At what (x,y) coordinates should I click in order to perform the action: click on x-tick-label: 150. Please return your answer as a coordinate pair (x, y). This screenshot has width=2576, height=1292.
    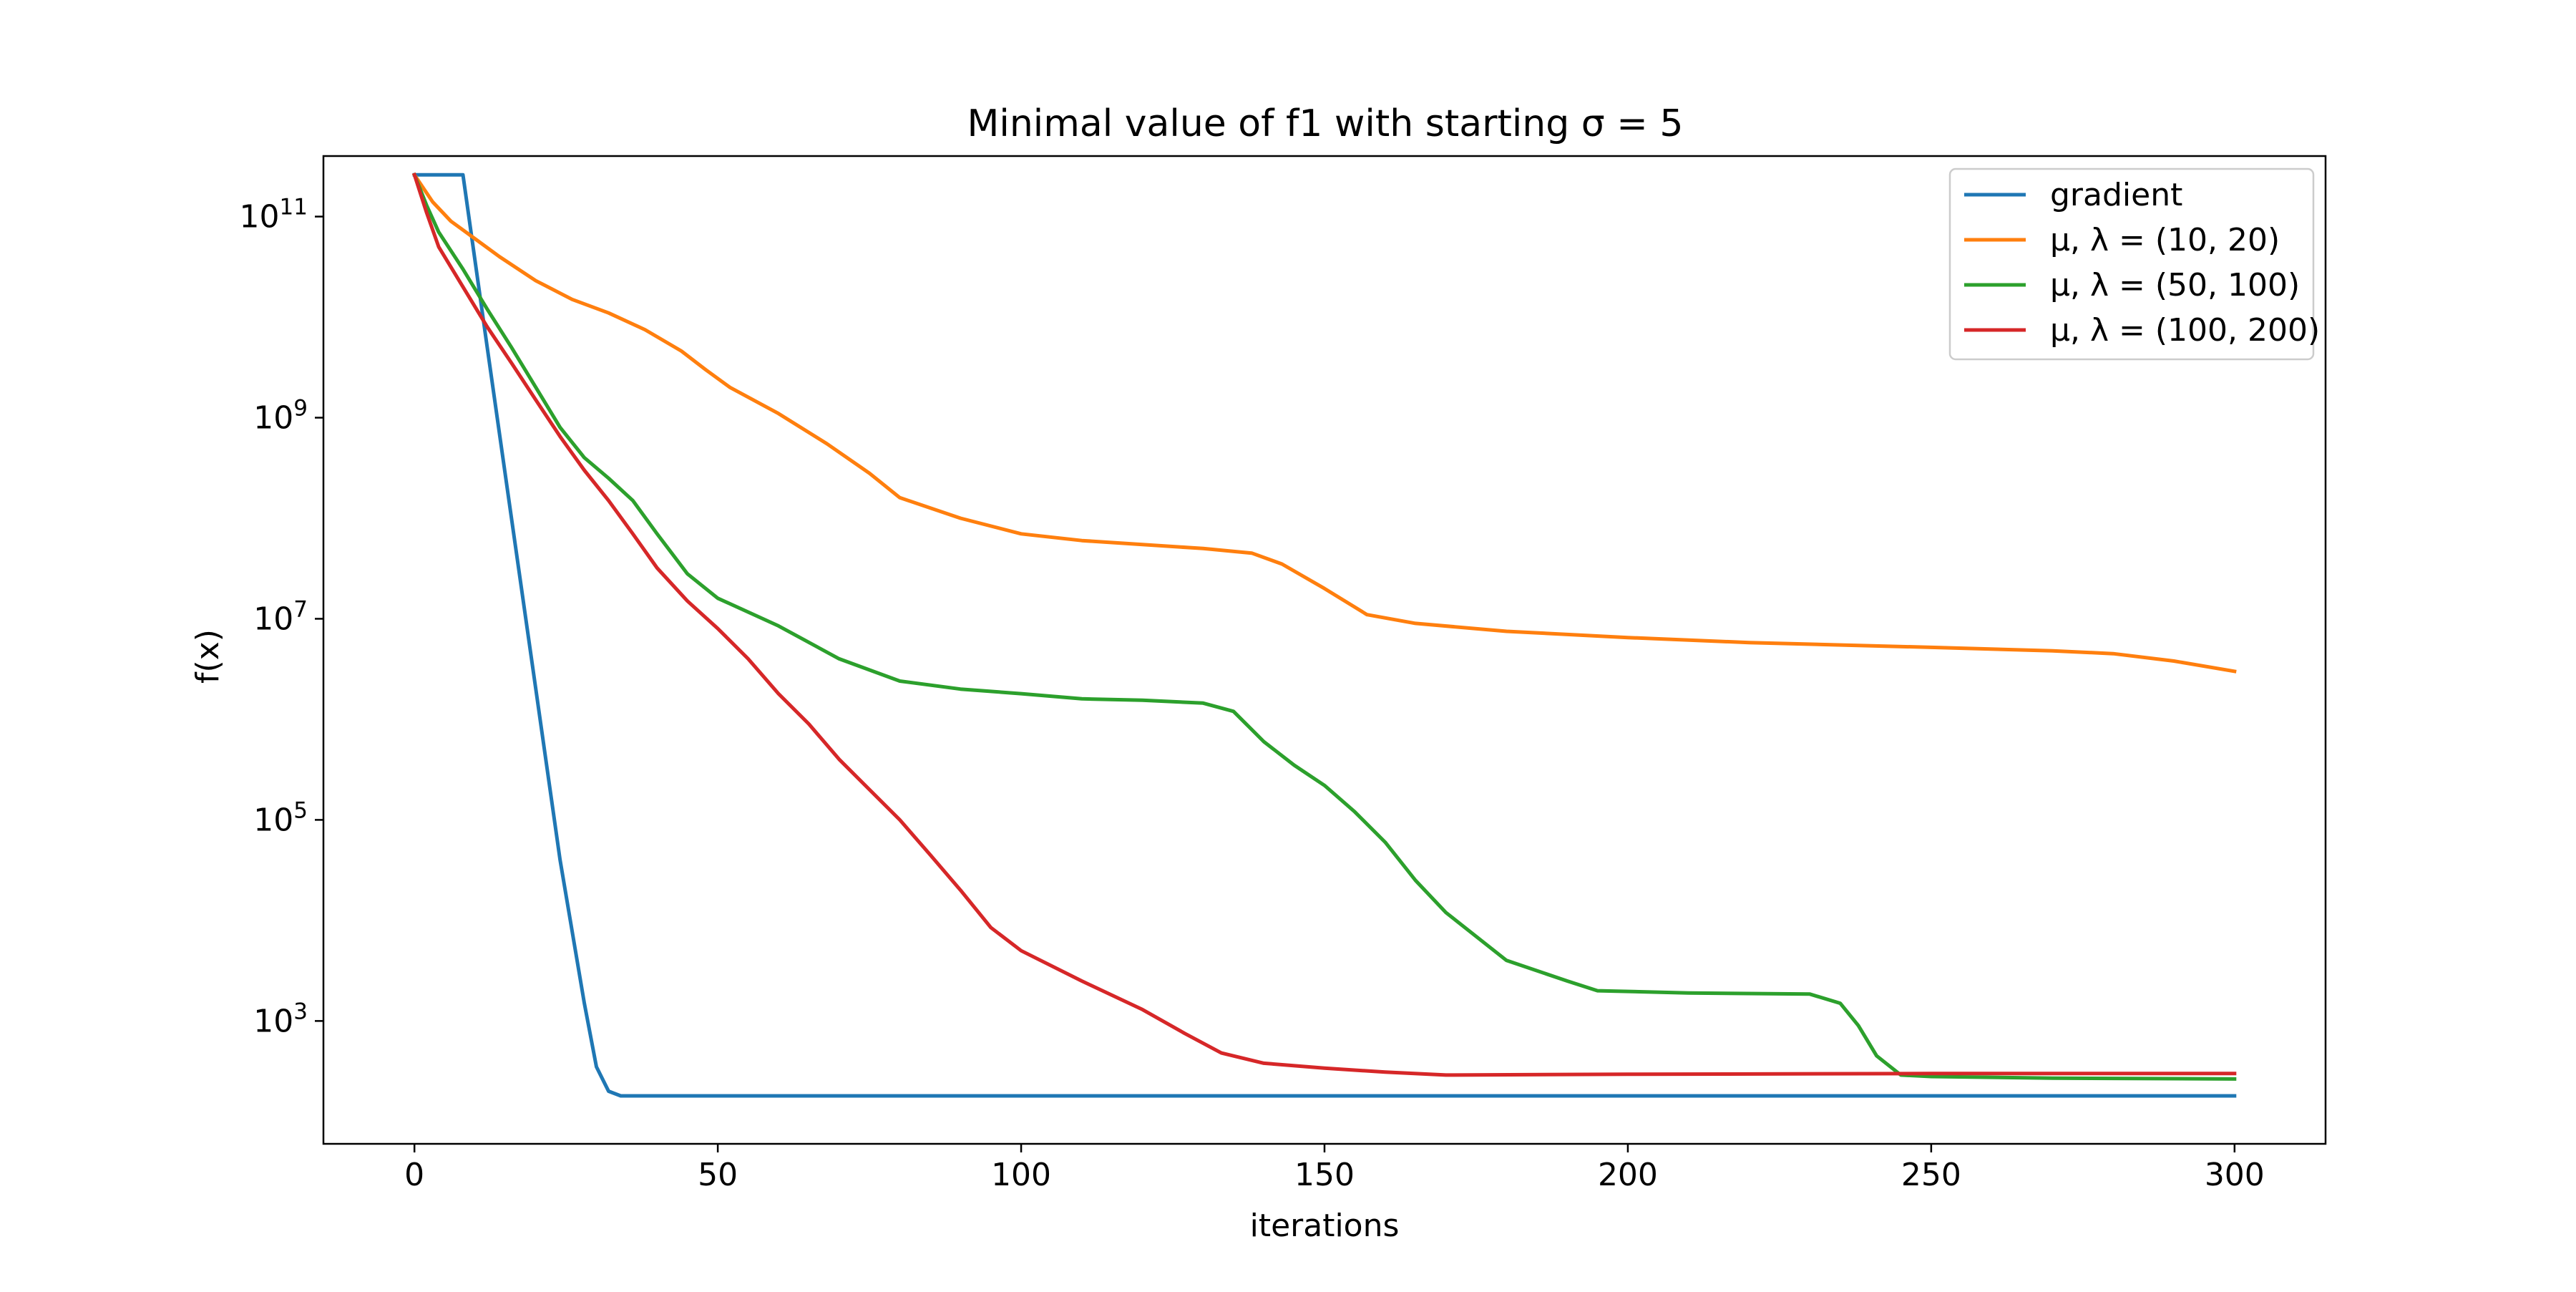
    Looking at the image, I should click on (1324, 1175).